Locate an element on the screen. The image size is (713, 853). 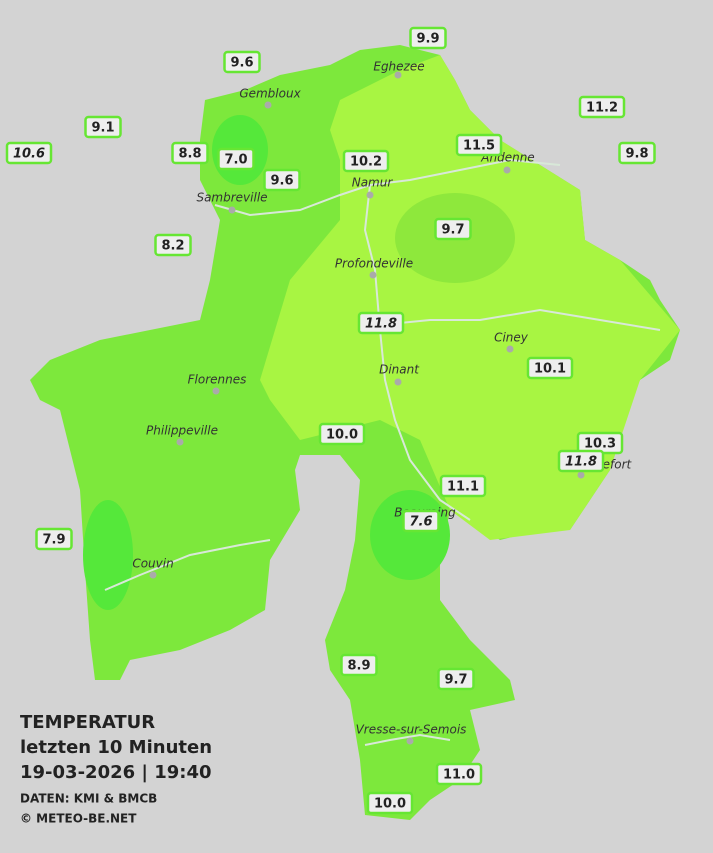
station-value: 7.6 is located at coordinates (420, 522).